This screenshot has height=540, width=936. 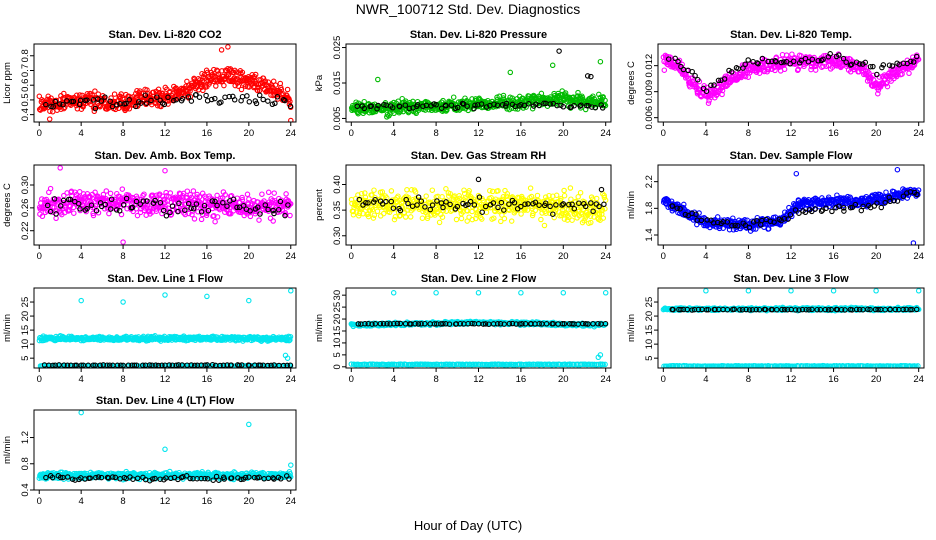 What do you see at coordinates (521, 256) in the screenshot?
I see `x-tick-label: 16` at bounding box center [521, 256].